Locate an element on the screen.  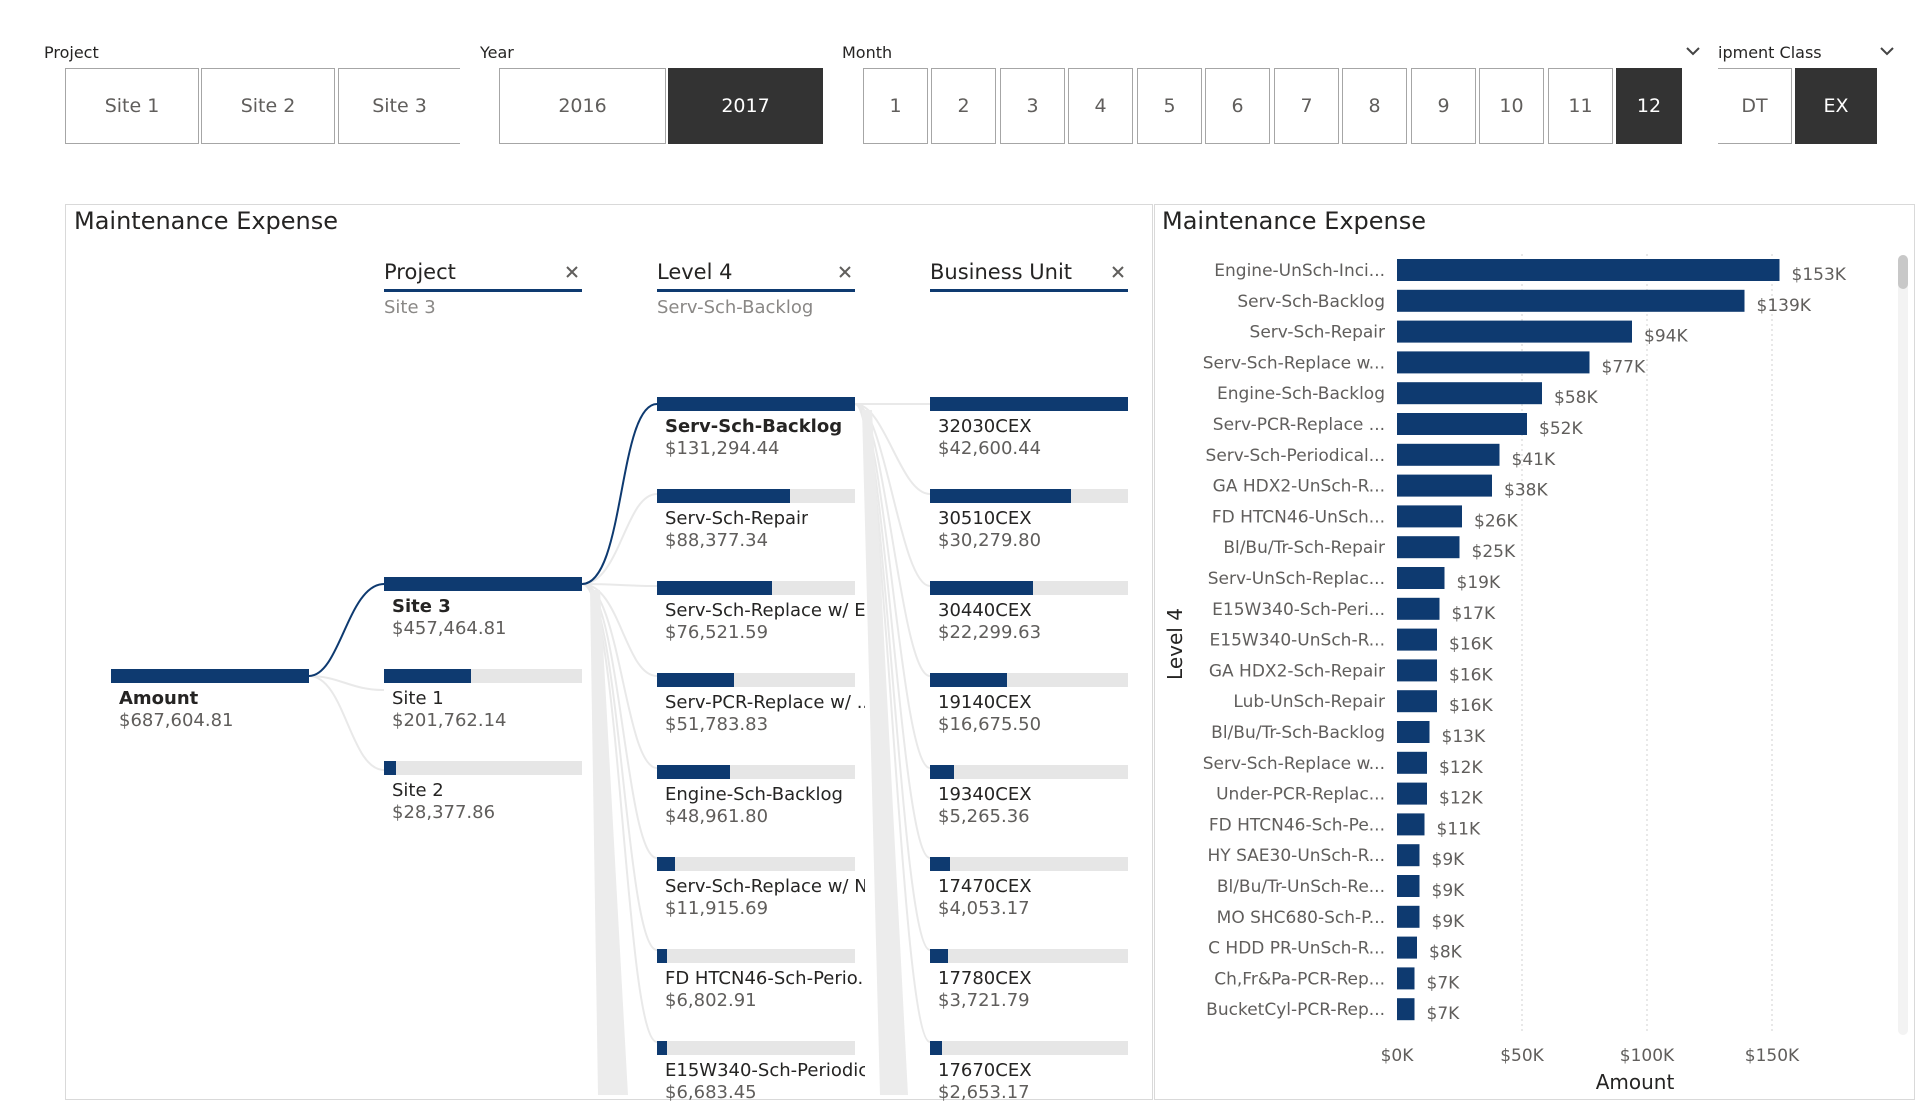
x-tick-label: $100K is located at coordinates (1647, 1056).